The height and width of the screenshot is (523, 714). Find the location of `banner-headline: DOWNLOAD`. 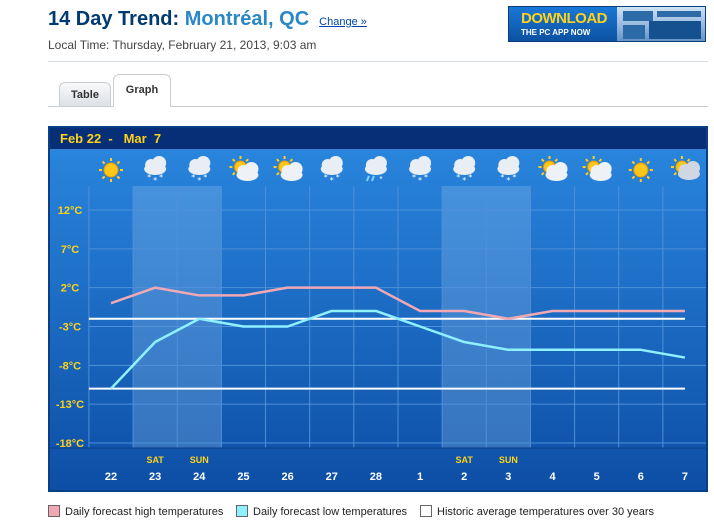

banner-headline: DOWNLOAD is located at coordinates (564, 18).